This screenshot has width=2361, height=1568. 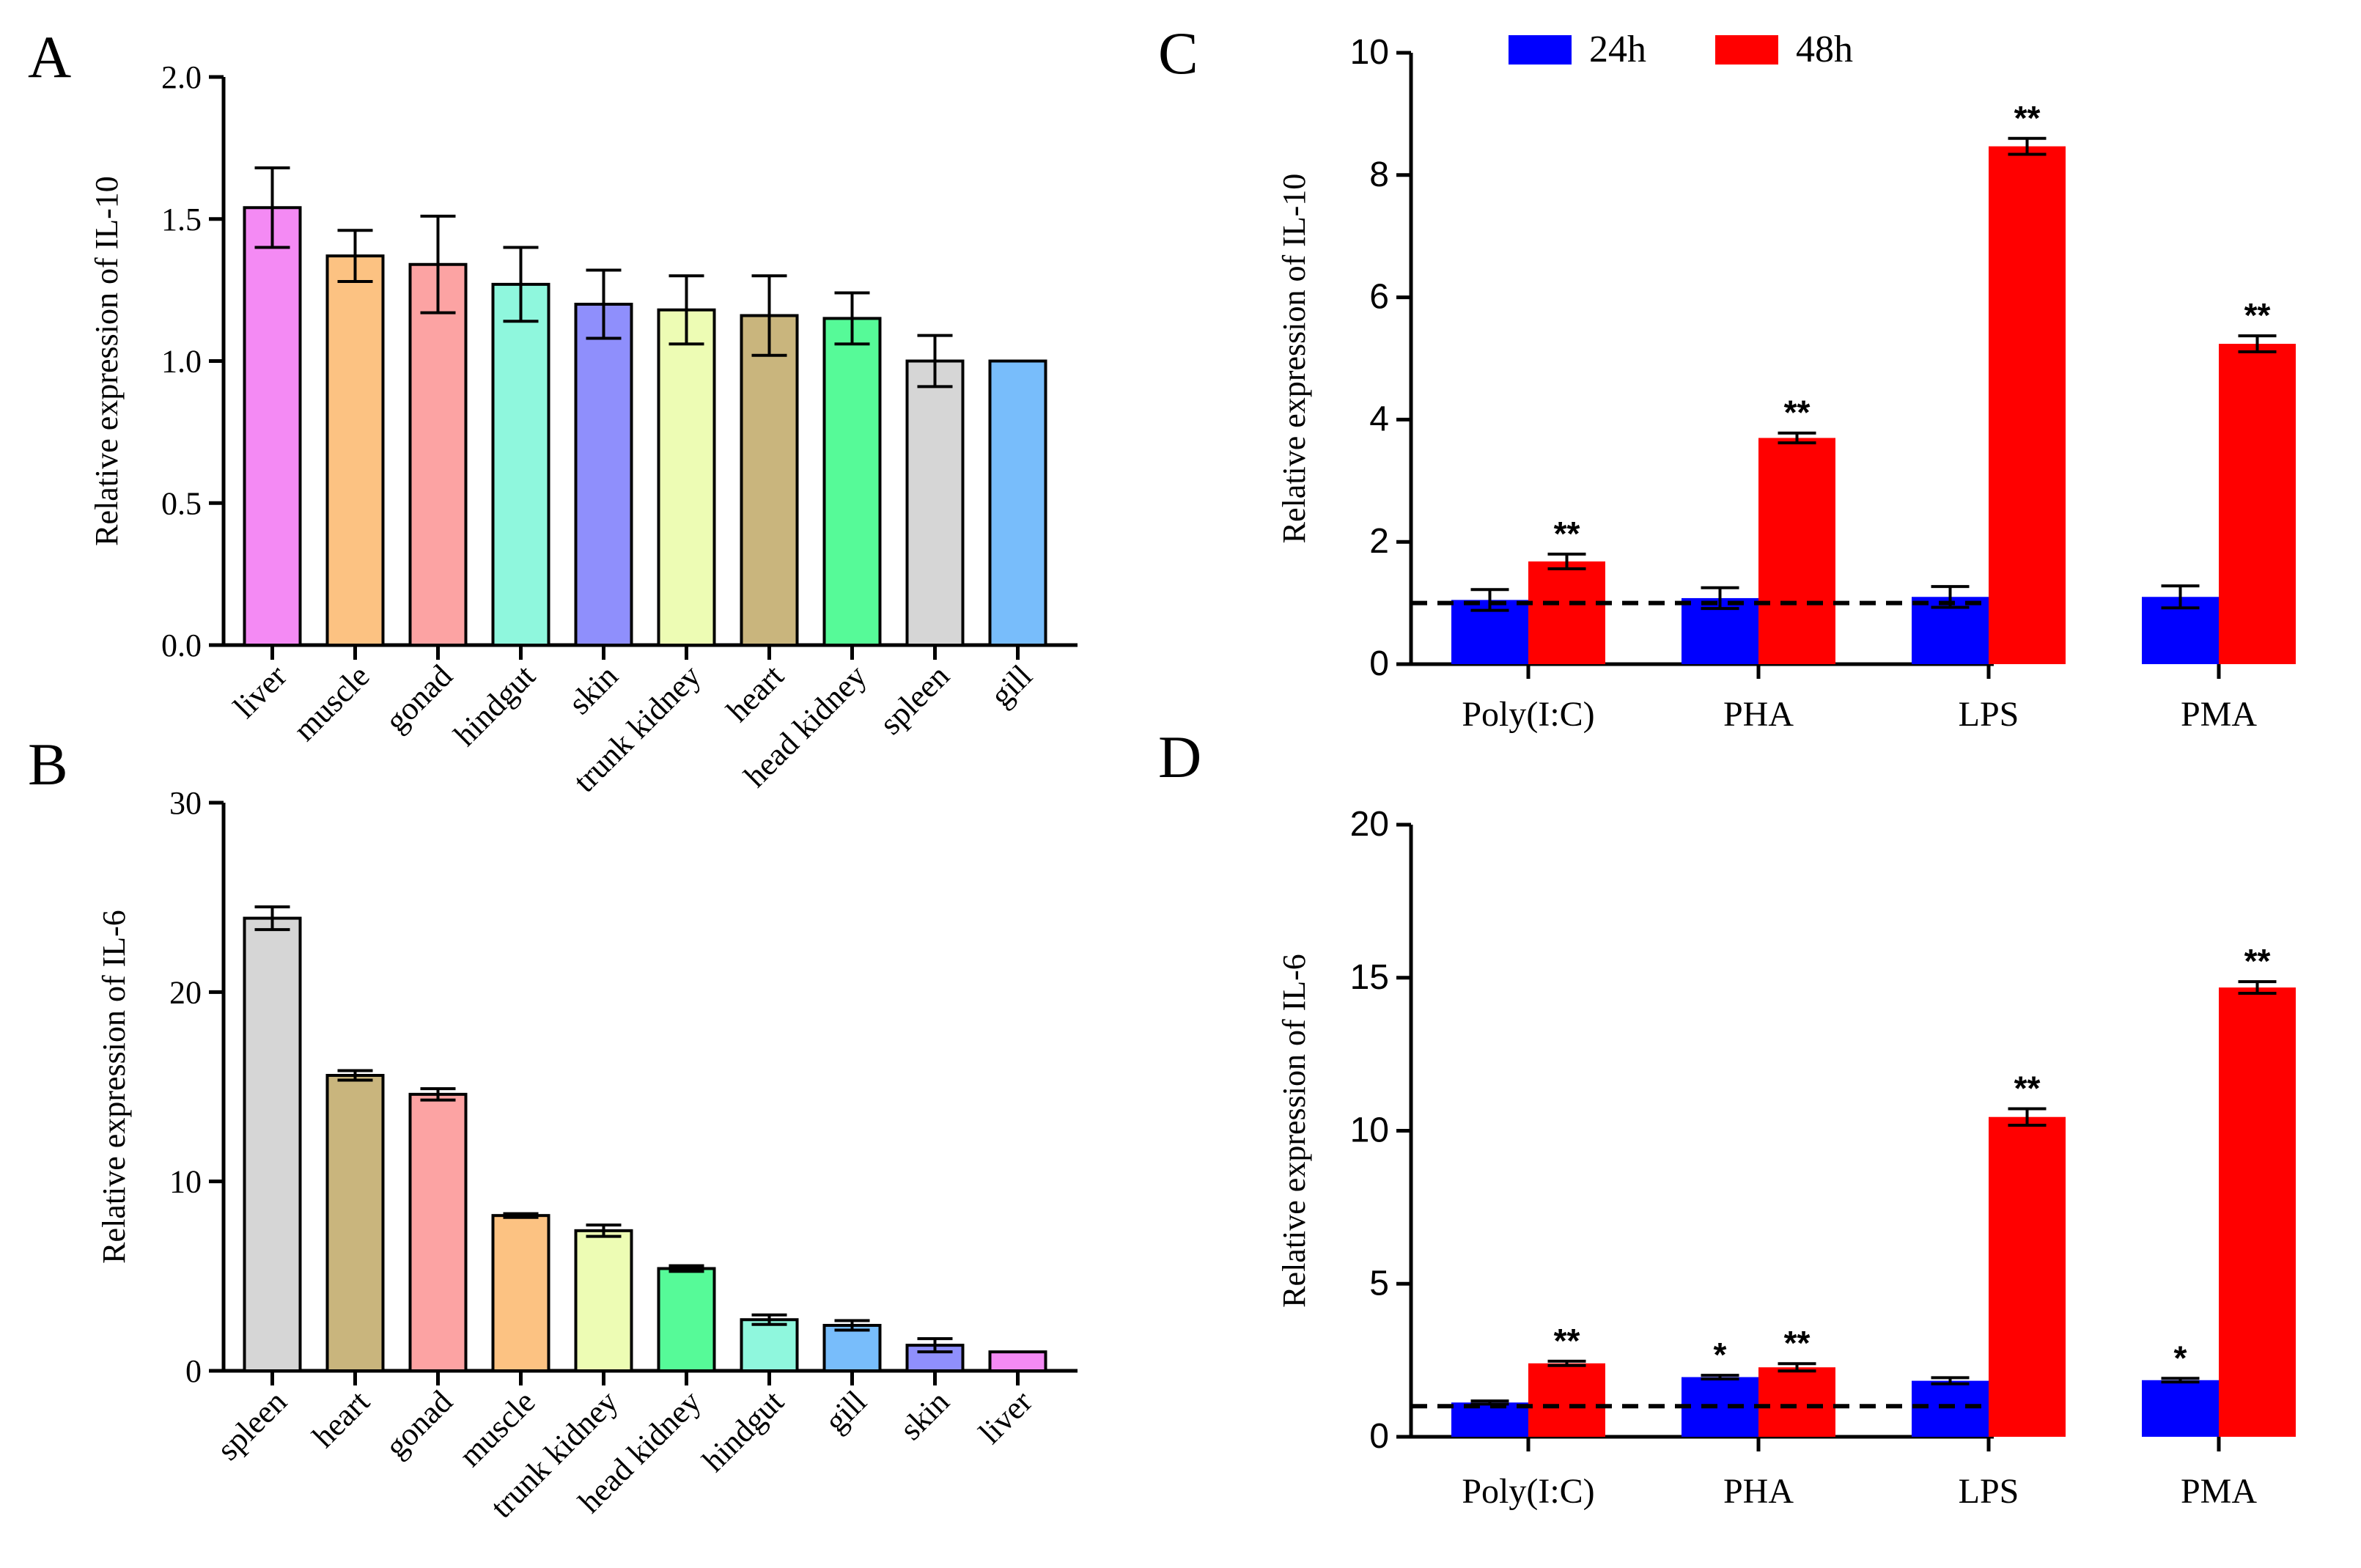 What do you see at coordinates (1720, 1407) in the screenshot?
I see `bar-pha-24h` at bounding box center [1720, 1407].